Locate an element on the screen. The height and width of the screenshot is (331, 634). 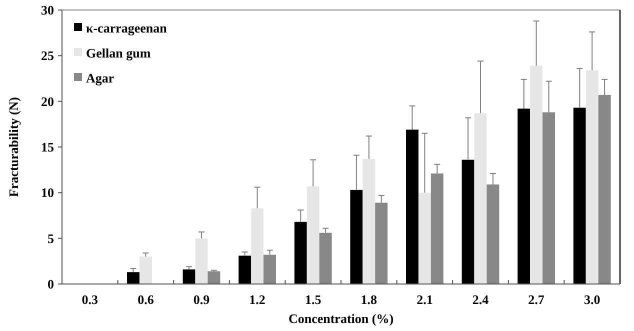
legend-label: κ-carrageenan is located at coordinates (127, 28).